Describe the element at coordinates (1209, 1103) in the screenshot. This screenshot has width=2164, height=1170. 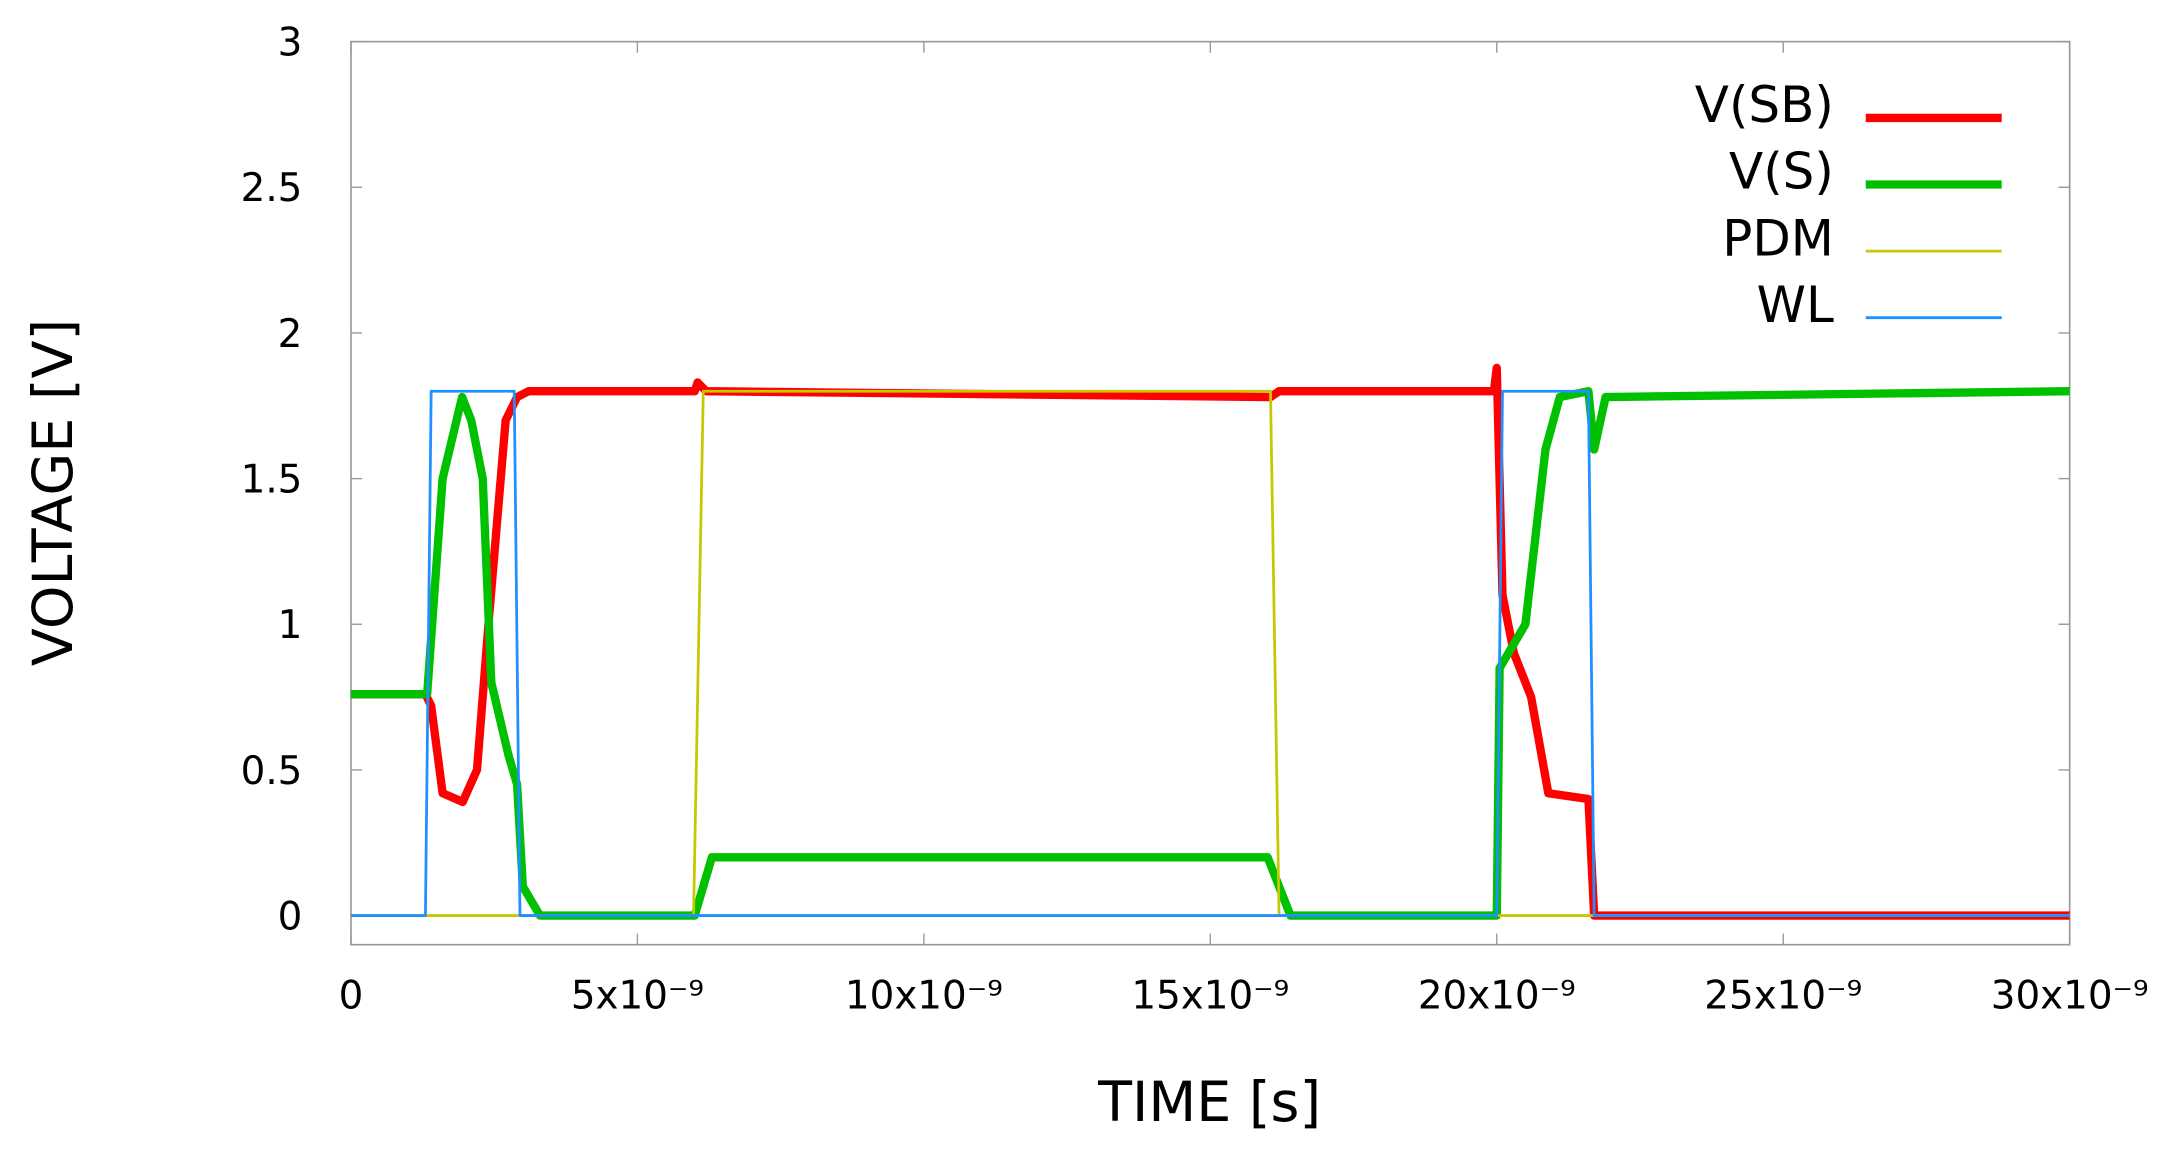
I see `x-axis-title: TIME [s]` at that location.